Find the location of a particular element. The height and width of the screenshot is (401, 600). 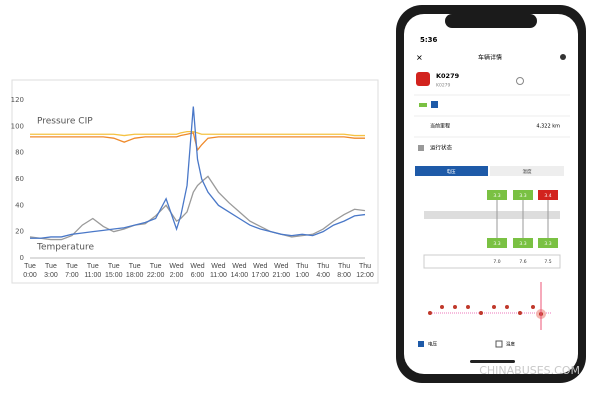

y-tick-label: 60 is located at coordinates (19, 179).